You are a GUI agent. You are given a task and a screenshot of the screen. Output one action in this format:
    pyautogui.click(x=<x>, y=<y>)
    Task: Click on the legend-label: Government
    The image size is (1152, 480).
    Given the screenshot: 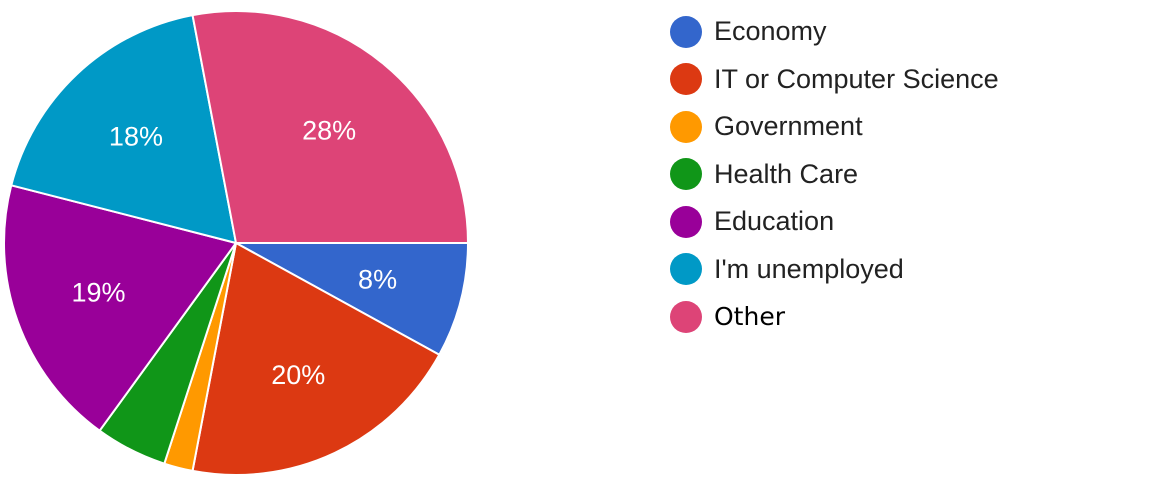 What is the action you would take?
    pyautogui.click(x=788, y=126)
    